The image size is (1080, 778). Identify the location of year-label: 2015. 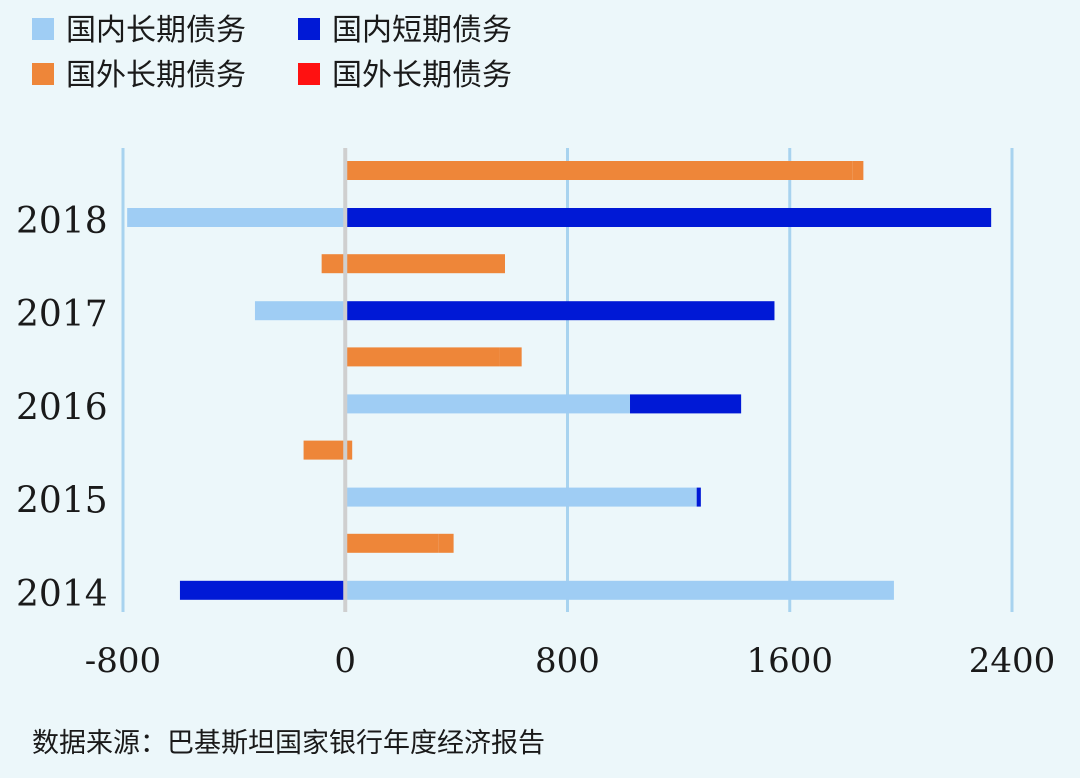
(62, 501).